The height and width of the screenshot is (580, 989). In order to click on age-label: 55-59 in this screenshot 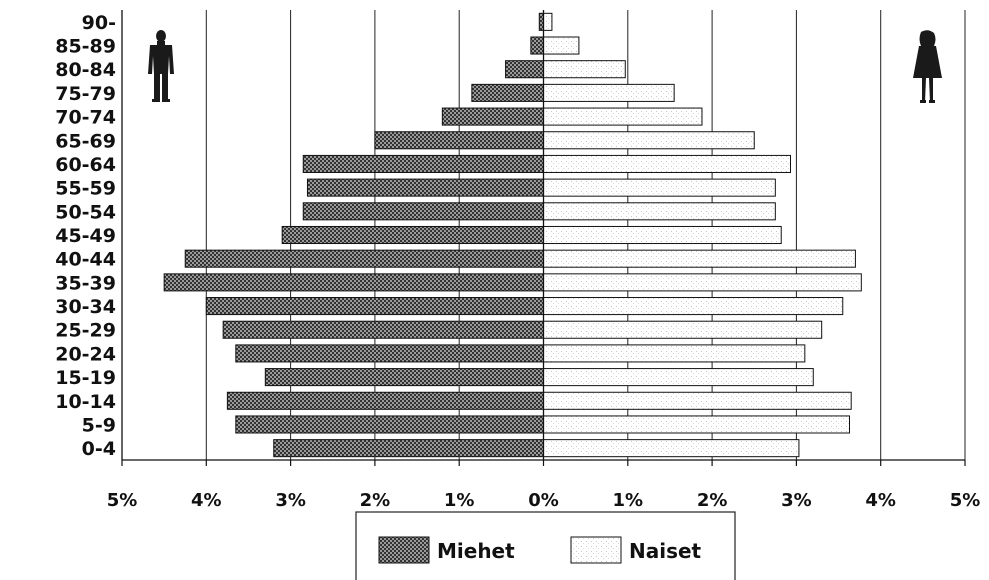, I will do `click(85, 189)`.